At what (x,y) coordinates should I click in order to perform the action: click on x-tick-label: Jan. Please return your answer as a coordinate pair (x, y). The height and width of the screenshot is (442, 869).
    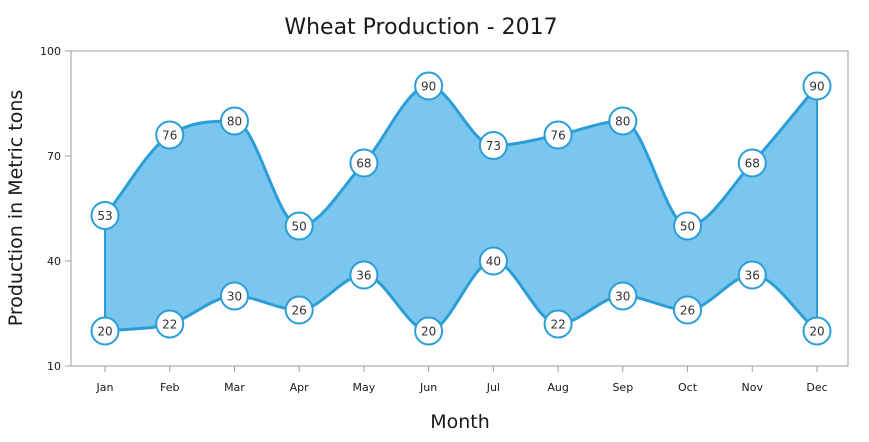
    Looking at the image, I should click on (105, 387).